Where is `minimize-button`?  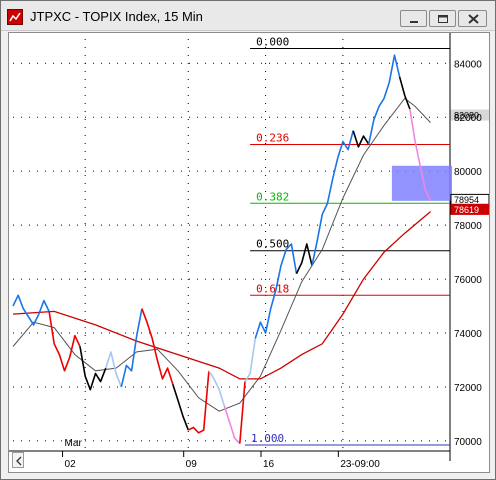 minimize-button is located at coordinates (413, 18).